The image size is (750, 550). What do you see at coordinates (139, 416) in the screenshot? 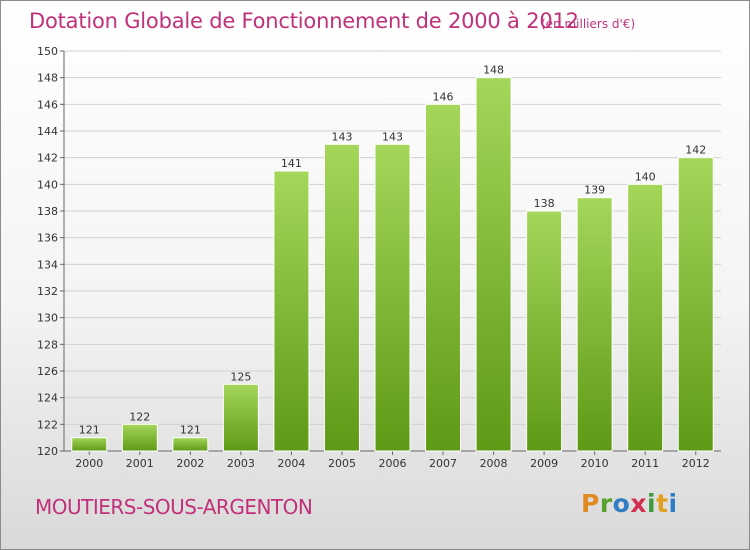
I see `data-label: 122` at bounding box center [139, 416].